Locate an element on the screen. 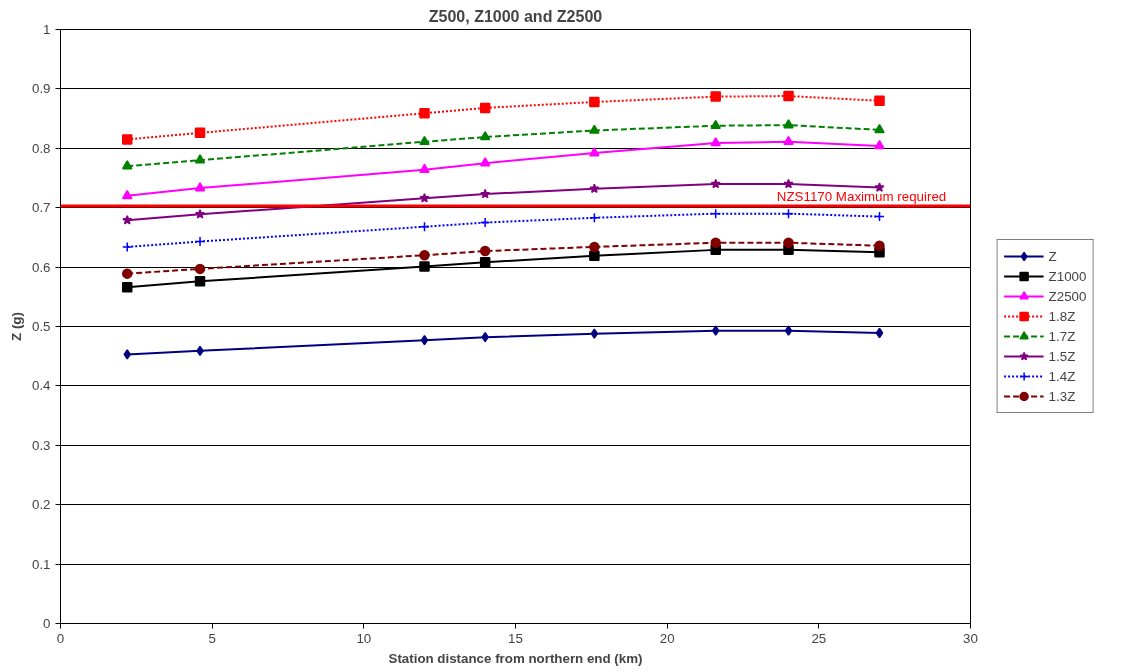  y-tick-label: 0.3 is located at coordinates (41, 445).